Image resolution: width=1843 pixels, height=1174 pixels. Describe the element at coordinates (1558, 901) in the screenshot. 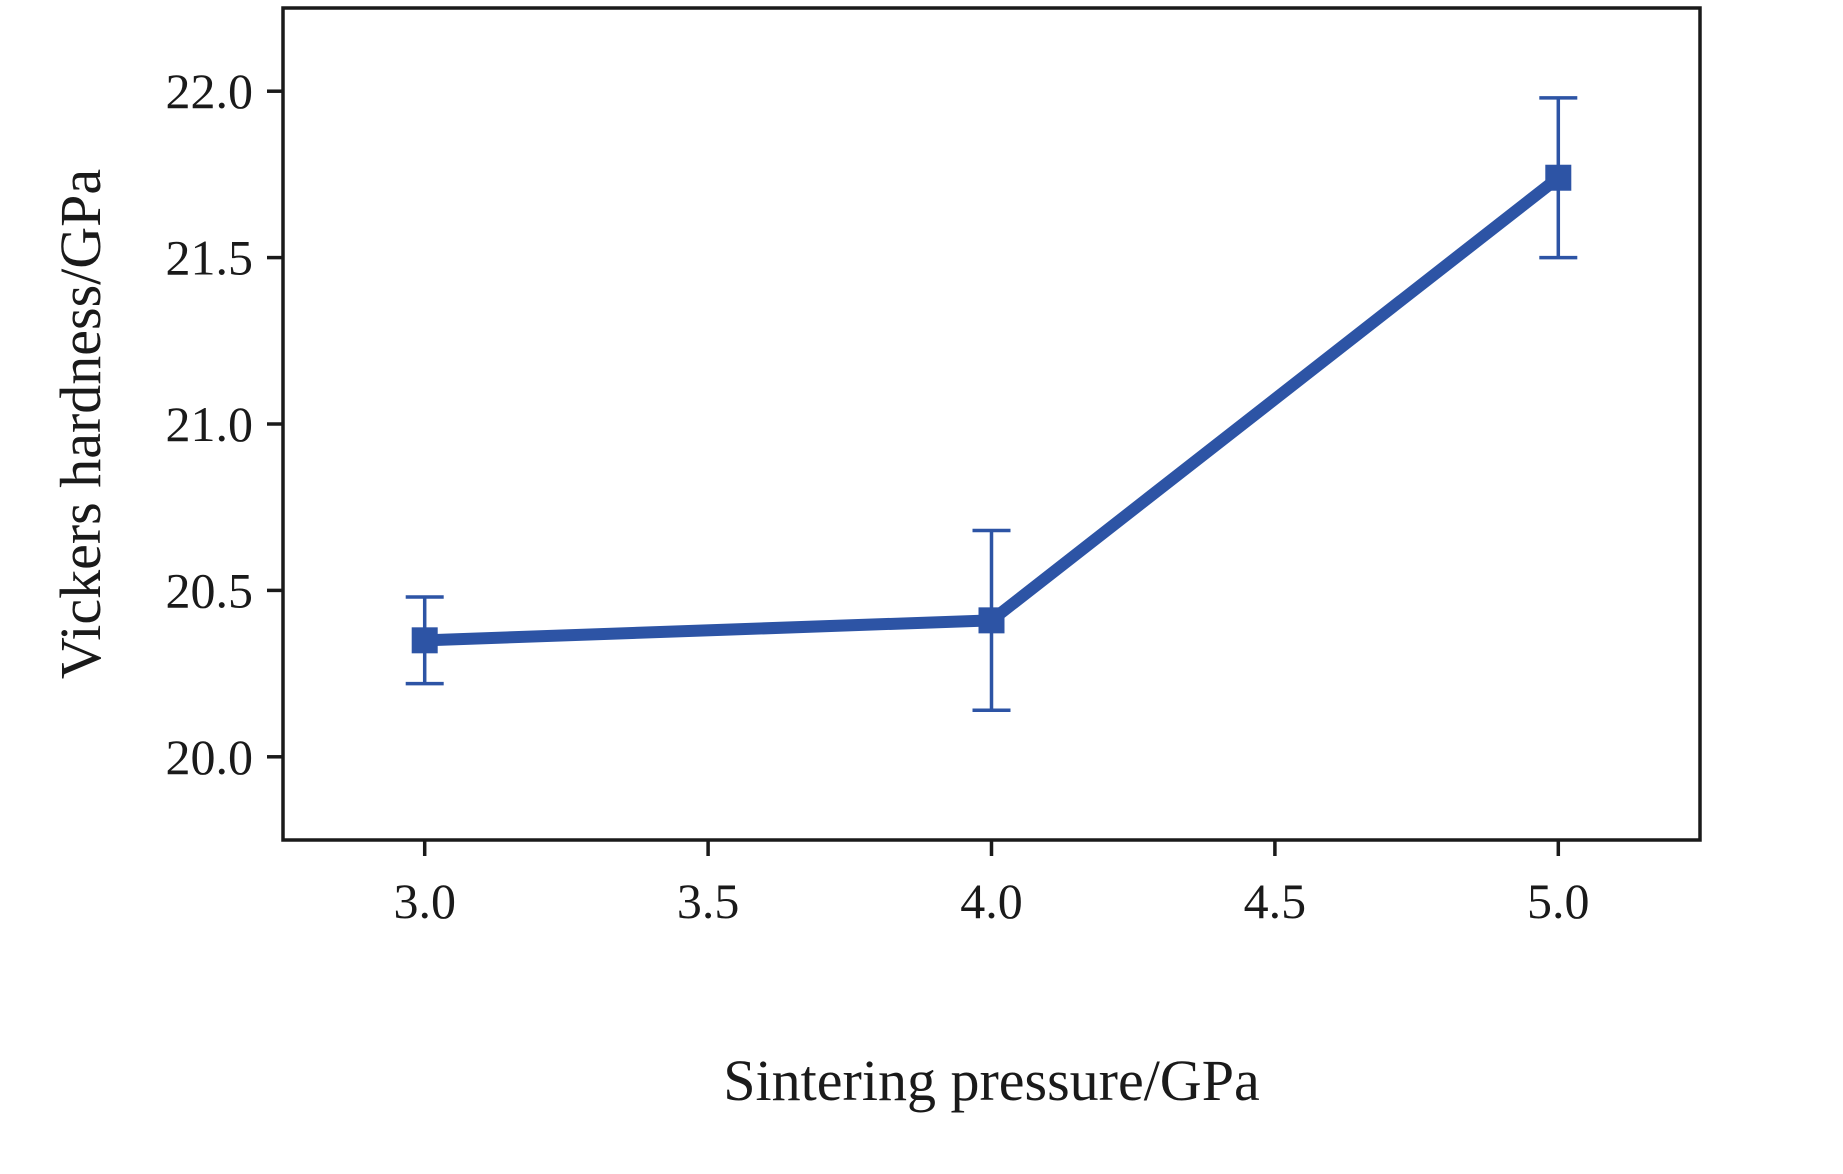

I see `x-tick-label: 5.0` at that location.